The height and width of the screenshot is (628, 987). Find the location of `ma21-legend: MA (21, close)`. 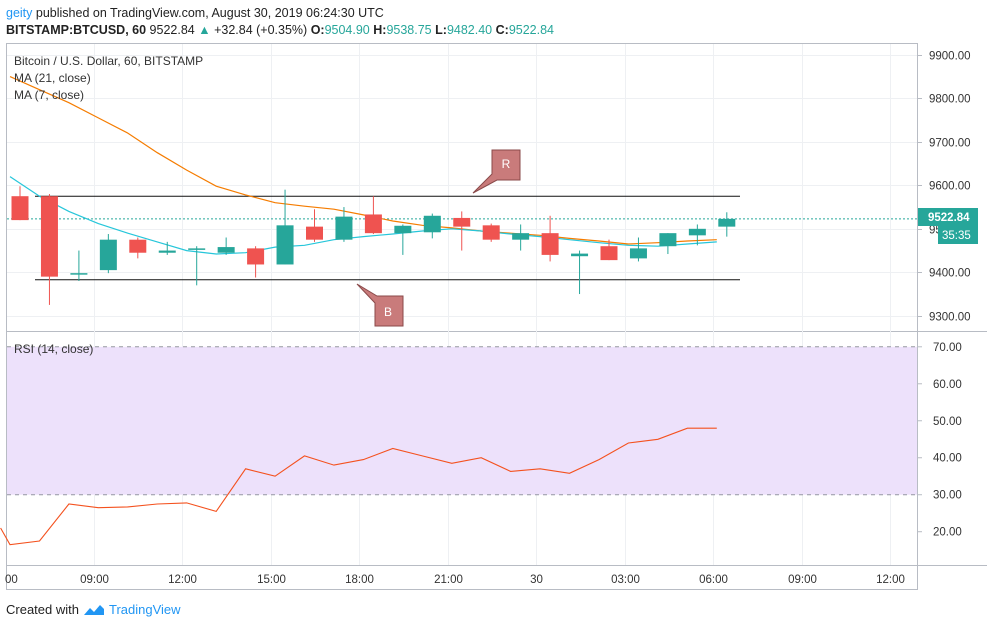

ma21-legend: MA (21, close) is located at coordinates (52, 78).